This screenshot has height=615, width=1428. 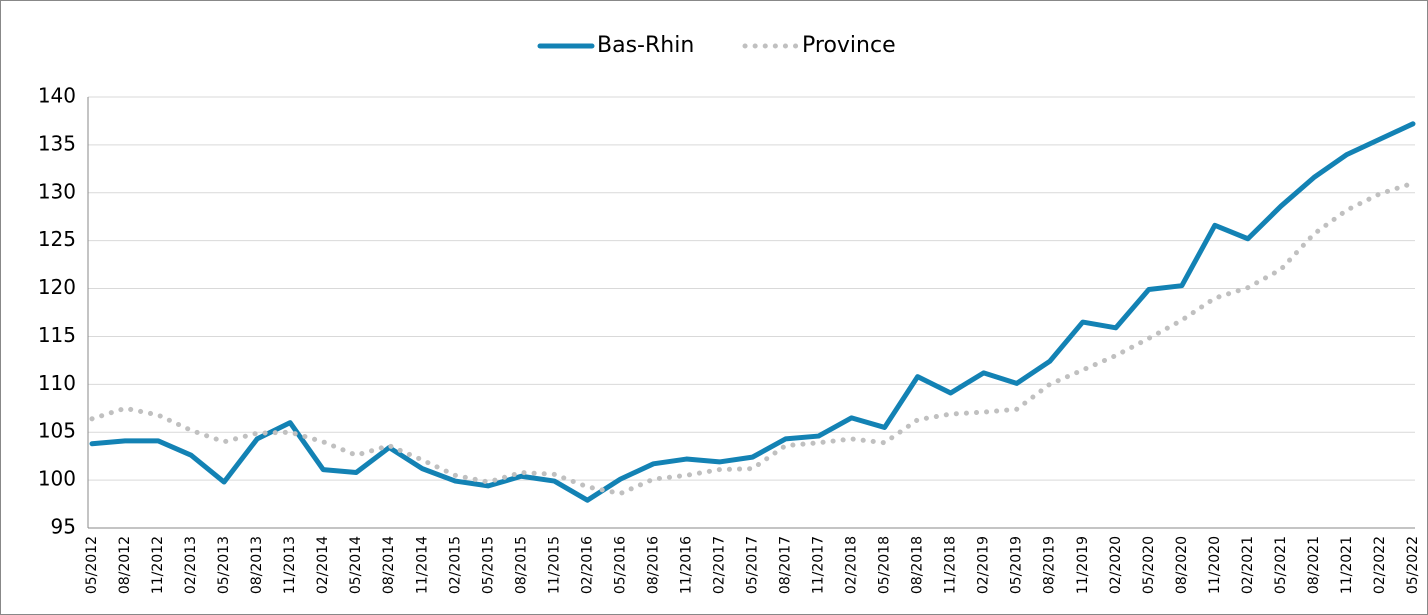 I want to click on x-tick-label: 11/2013, so click(x=290, y=565).